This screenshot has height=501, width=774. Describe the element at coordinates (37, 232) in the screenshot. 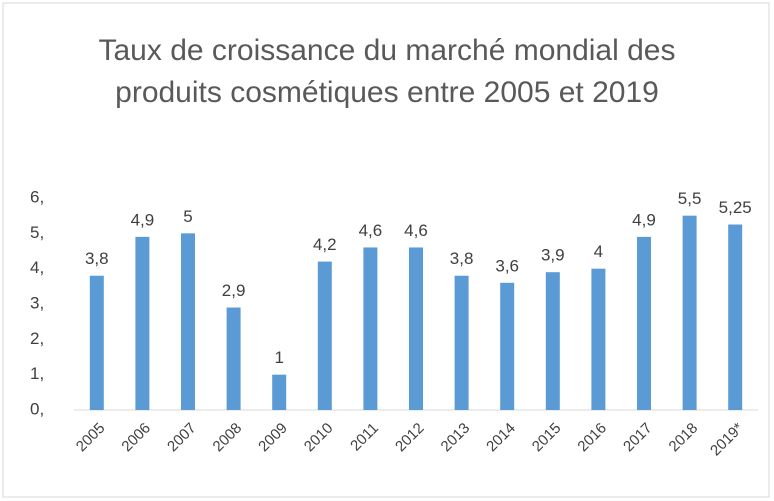

I see `y-tick-label: 5,` at that location.